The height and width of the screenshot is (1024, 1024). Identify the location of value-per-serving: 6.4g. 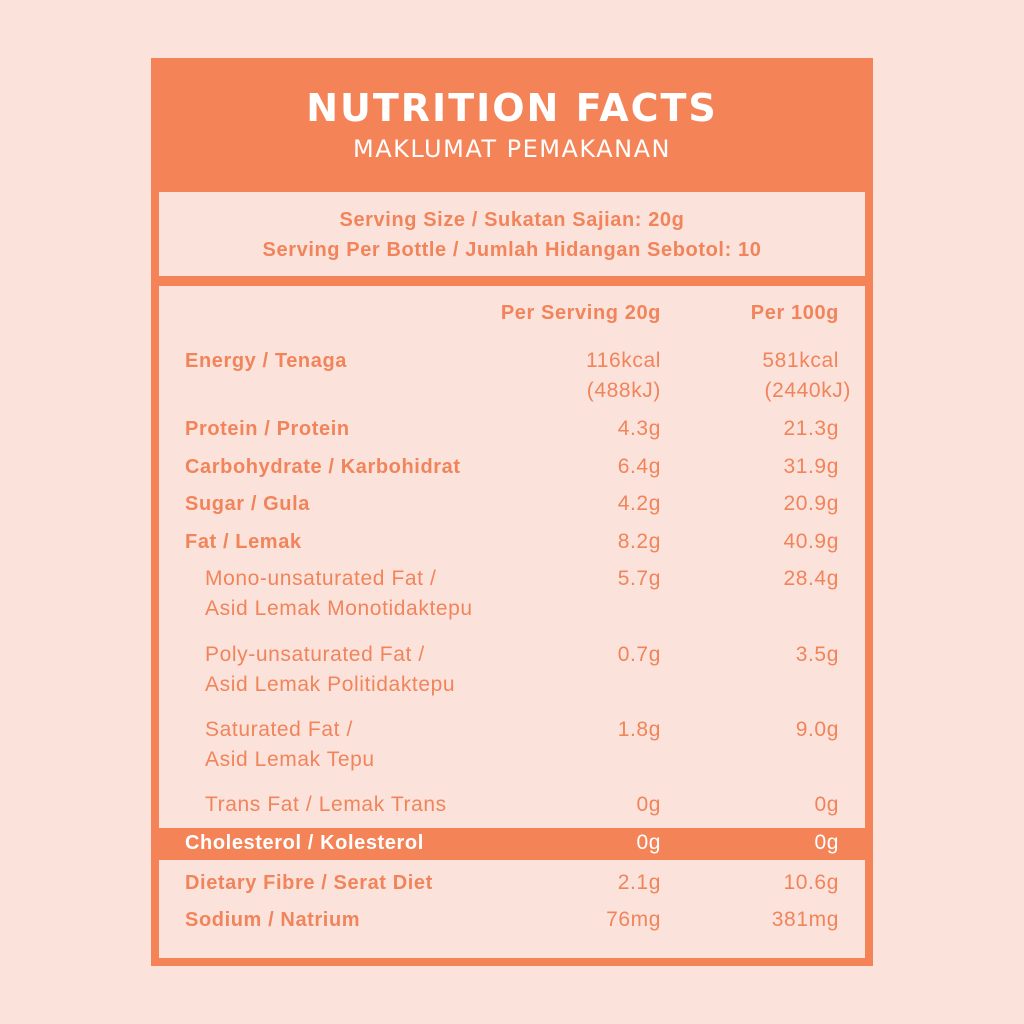
(639, 466).